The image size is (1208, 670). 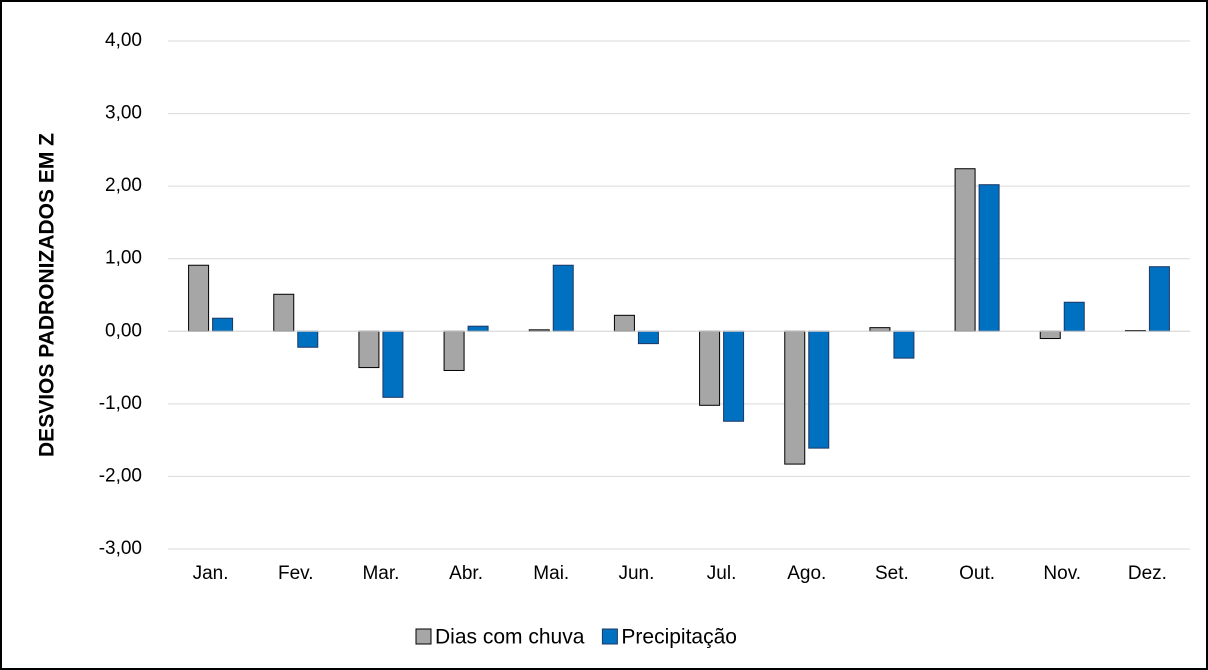 What do you see at coordinates (636, 573) in the screenshot?
I see `x-tick-label: Jun.` at bounding box center [636, 573].